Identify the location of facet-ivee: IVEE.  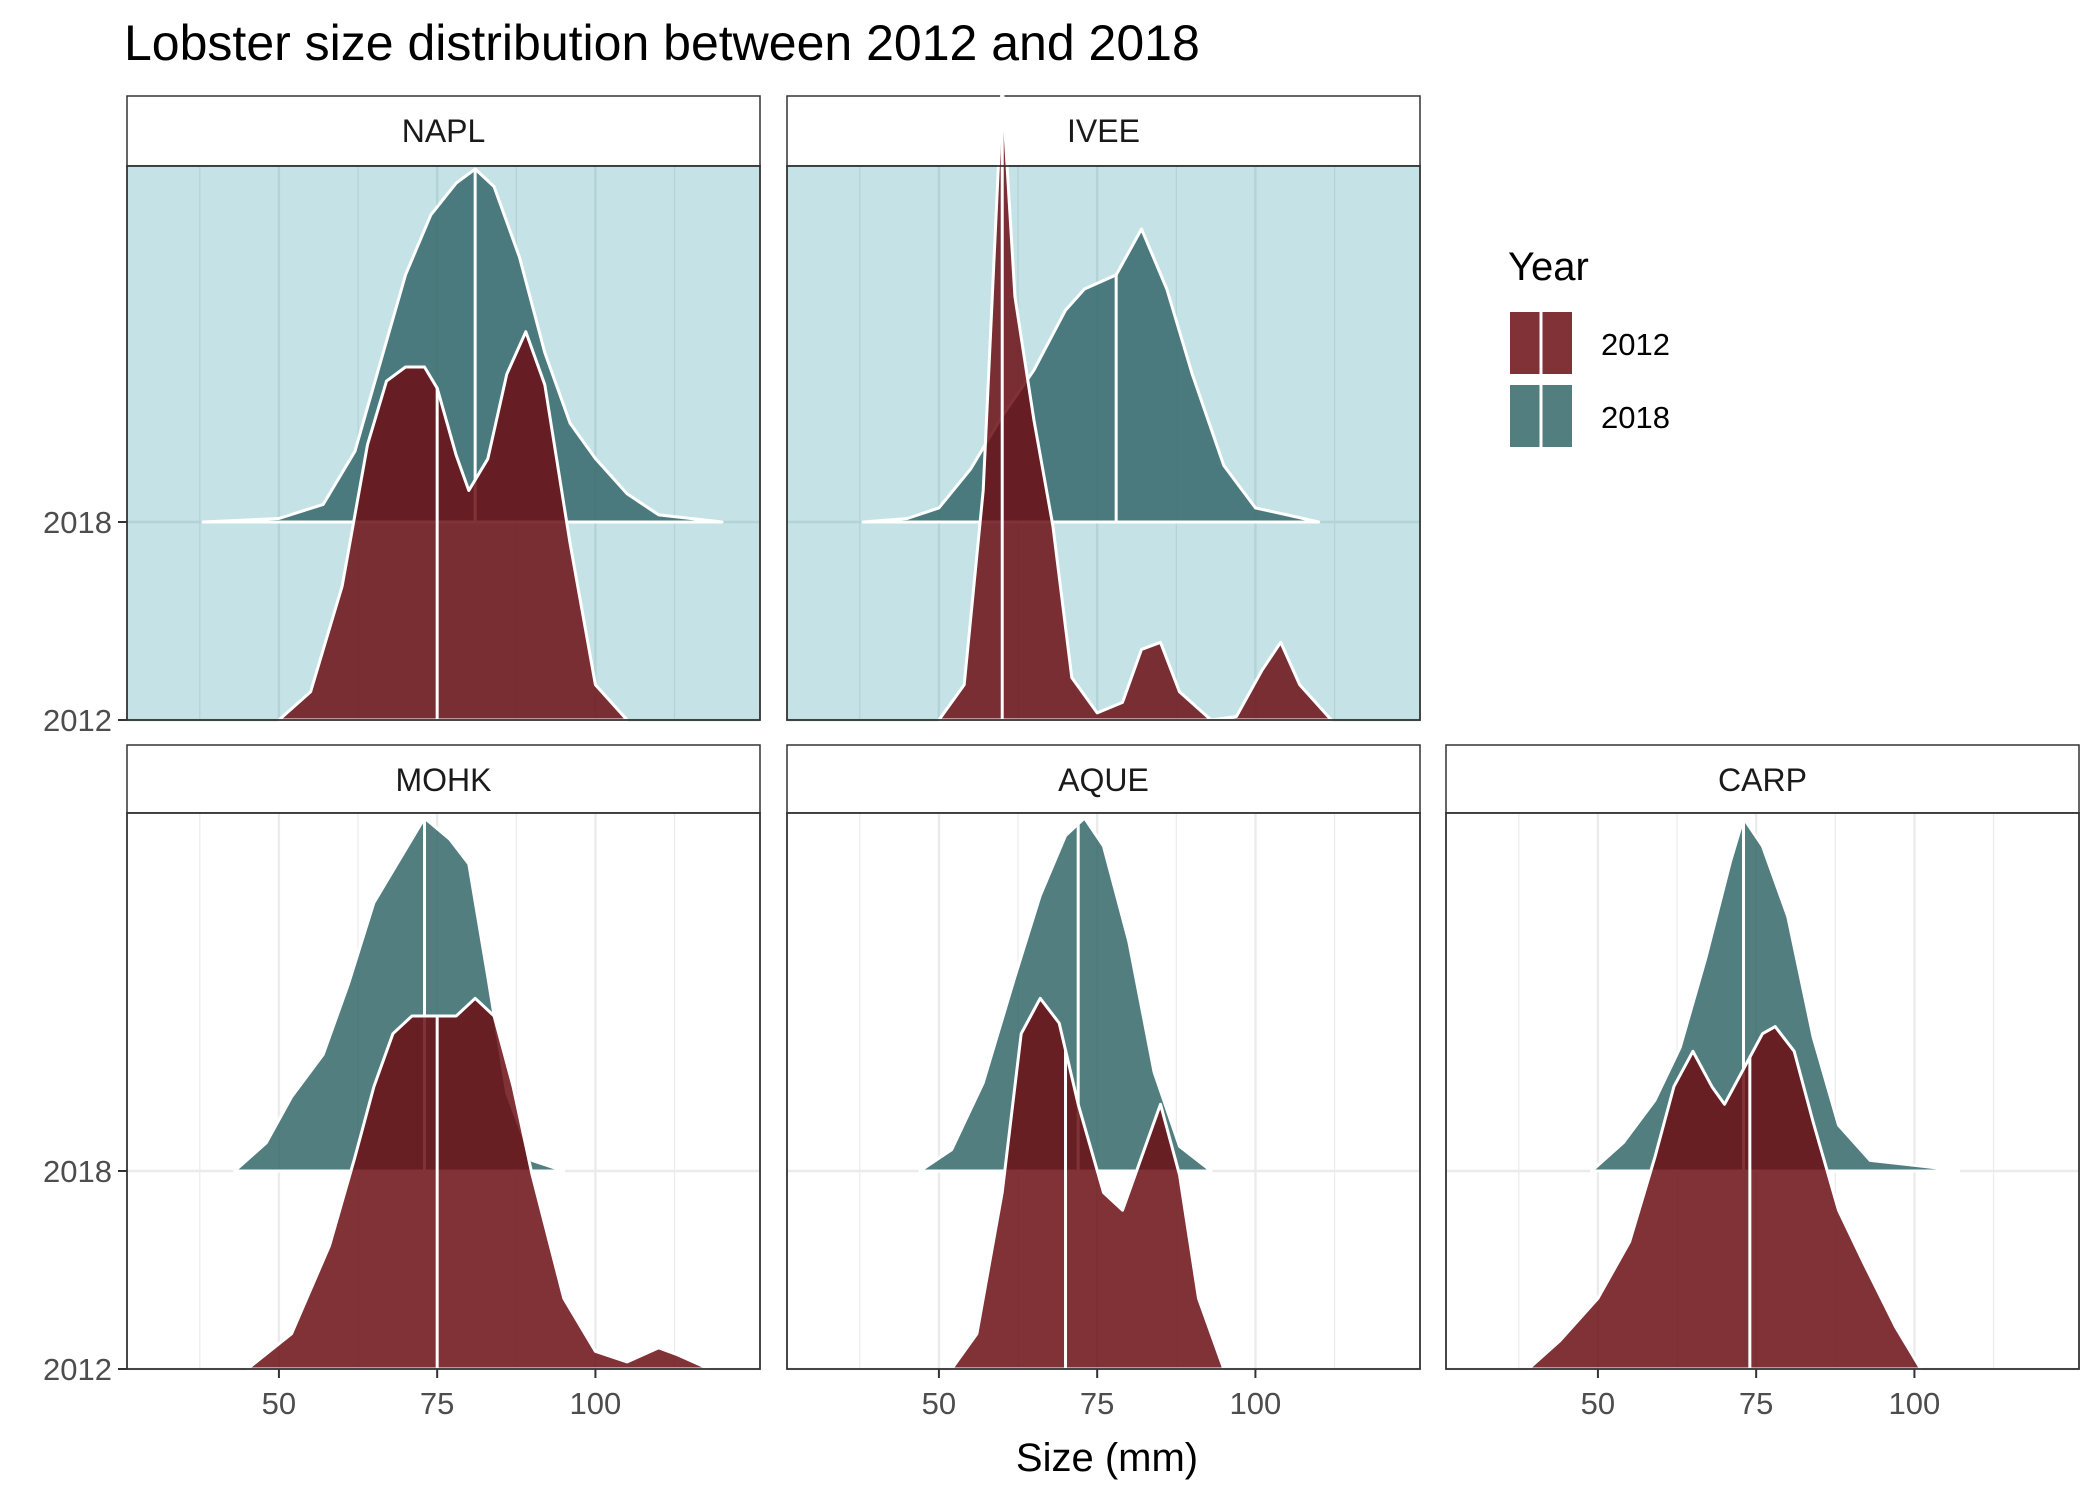
(1103, 402).